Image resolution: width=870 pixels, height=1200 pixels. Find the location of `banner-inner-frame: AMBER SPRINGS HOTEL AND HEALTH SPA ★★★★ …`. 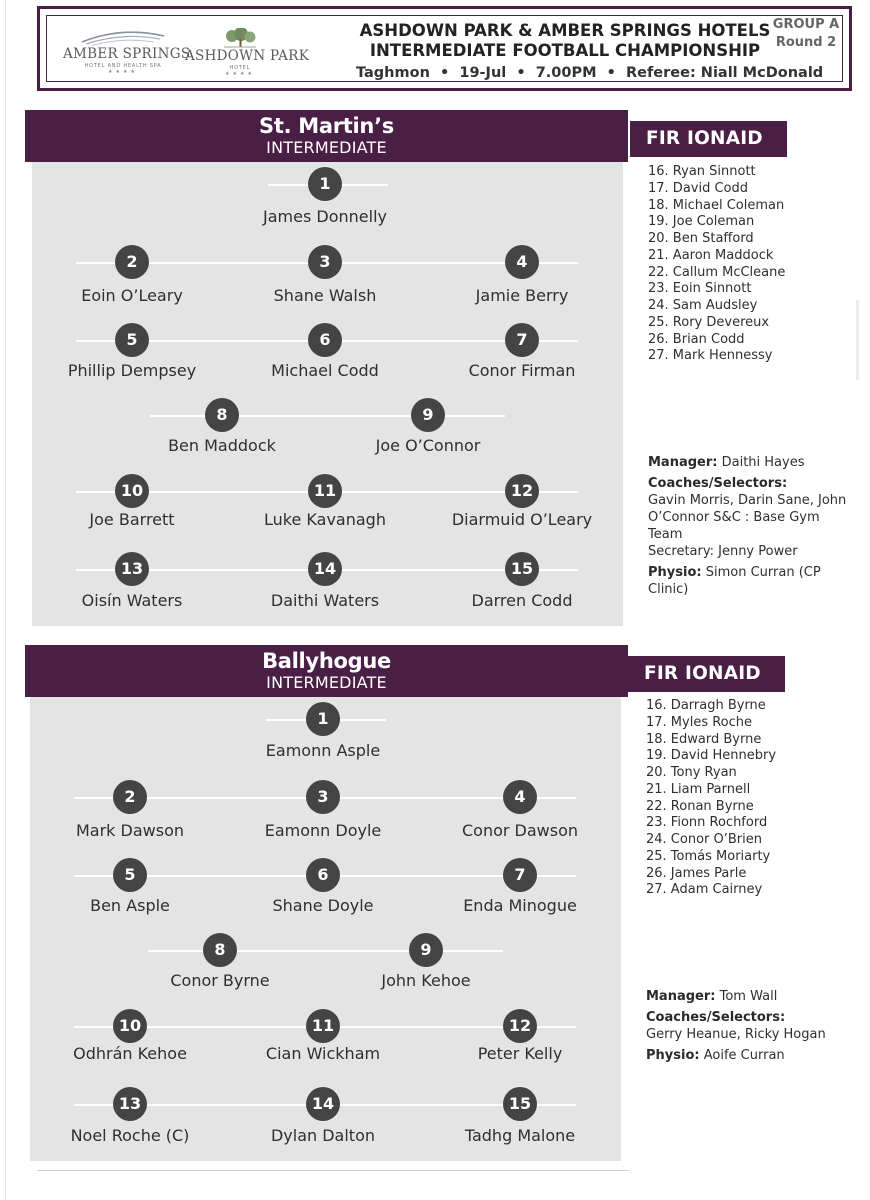

banner-inner-frame: AMBER SPRINGS HOTEL AND HEALTH SPA ★★★★ … is located at coordinates (444, 48).